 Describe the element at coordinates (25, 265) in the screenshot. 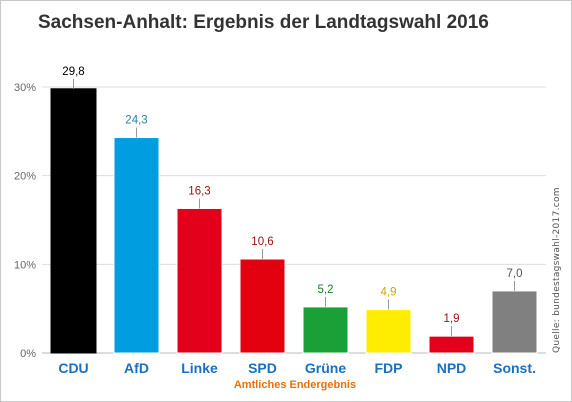

I see `y-tick-label: 10%` at that location.